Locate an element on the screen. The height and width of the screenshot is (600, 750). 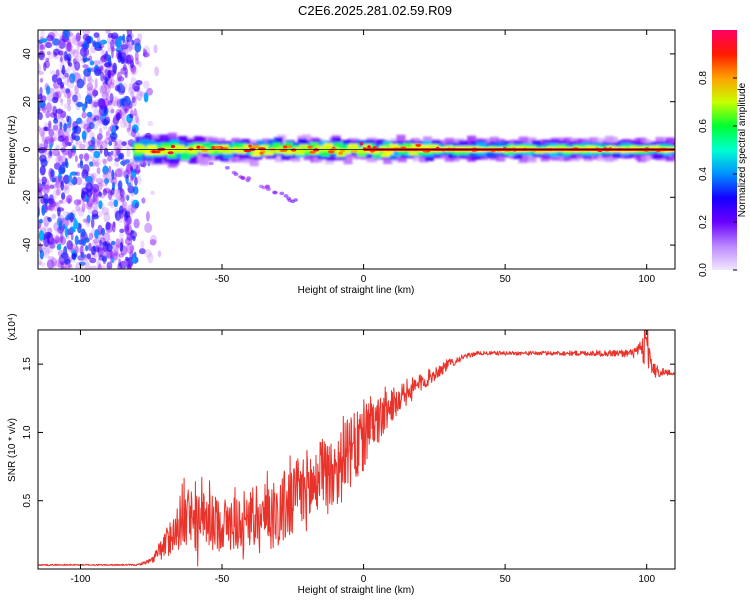
colorbar-tick-label: 0.6 is located at coordinates (703, 126).